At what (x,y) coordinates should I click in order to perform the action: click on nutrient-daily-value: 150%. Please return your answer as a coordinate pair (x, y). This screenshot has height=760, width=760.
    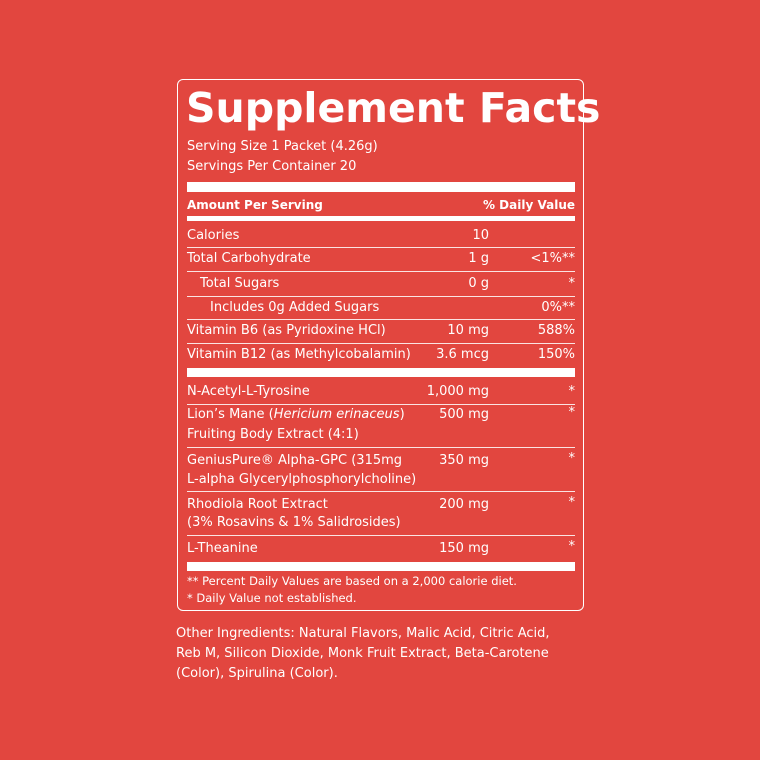
    Looking at the image, I should click on (556, 354).